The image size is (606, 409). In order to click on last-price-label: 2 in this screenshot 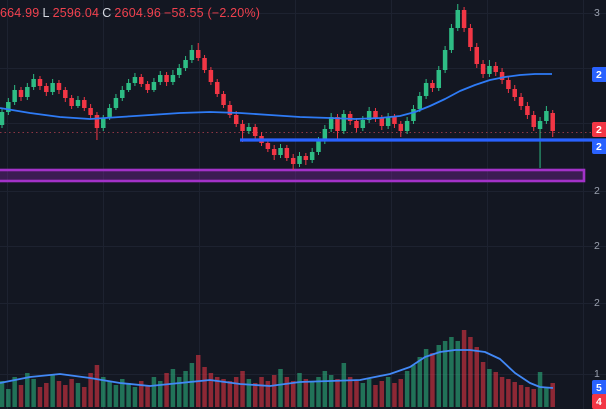, I will do `click(599, 129)`.